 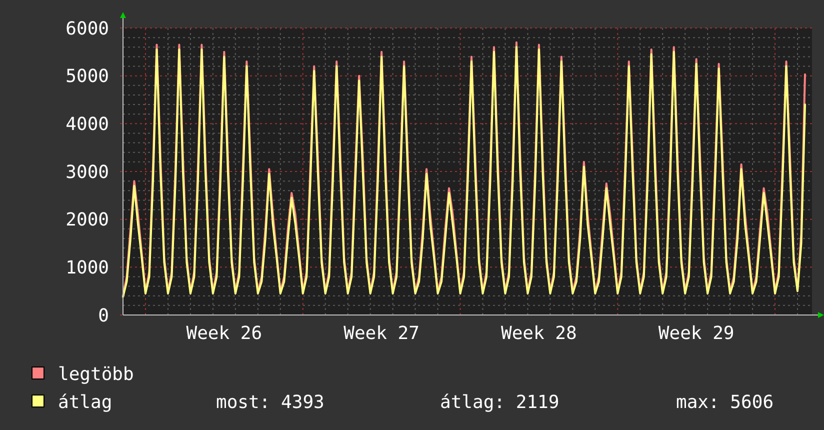 I want to click on y-tick-label: 5000, so click(x=87, y=77).